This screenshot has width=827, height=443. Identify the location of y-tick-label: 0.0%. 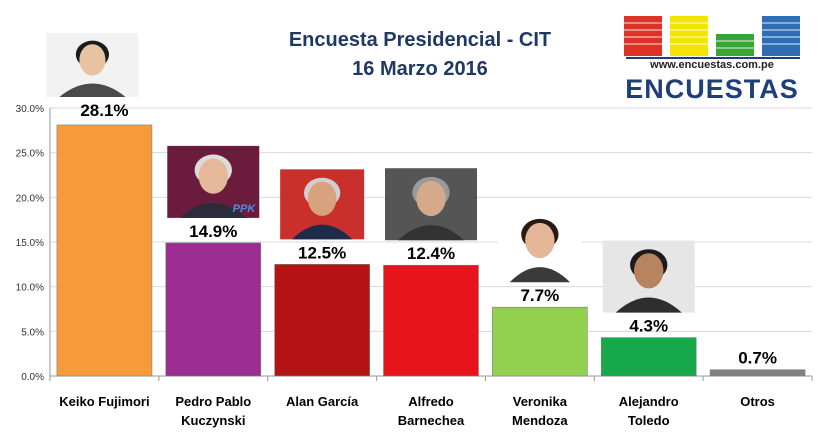
(32, 377).